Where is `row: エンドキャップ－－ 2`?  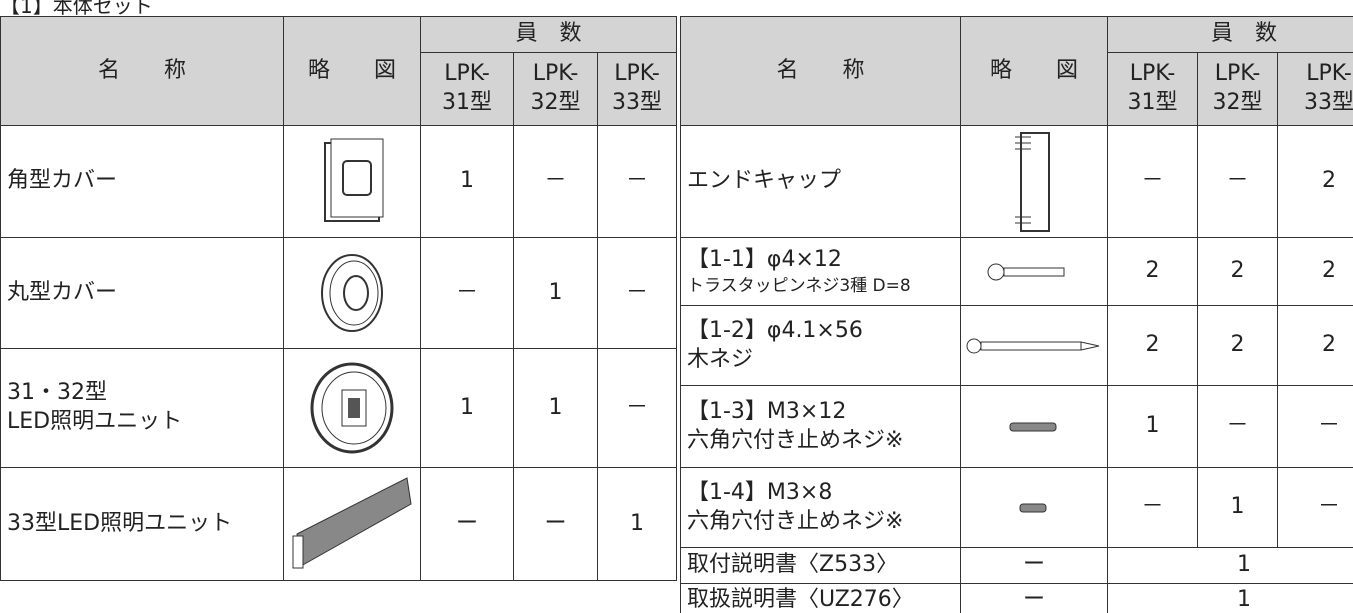 row: エンドキャップ－－ 2 is located at coordinates (1016, 181).